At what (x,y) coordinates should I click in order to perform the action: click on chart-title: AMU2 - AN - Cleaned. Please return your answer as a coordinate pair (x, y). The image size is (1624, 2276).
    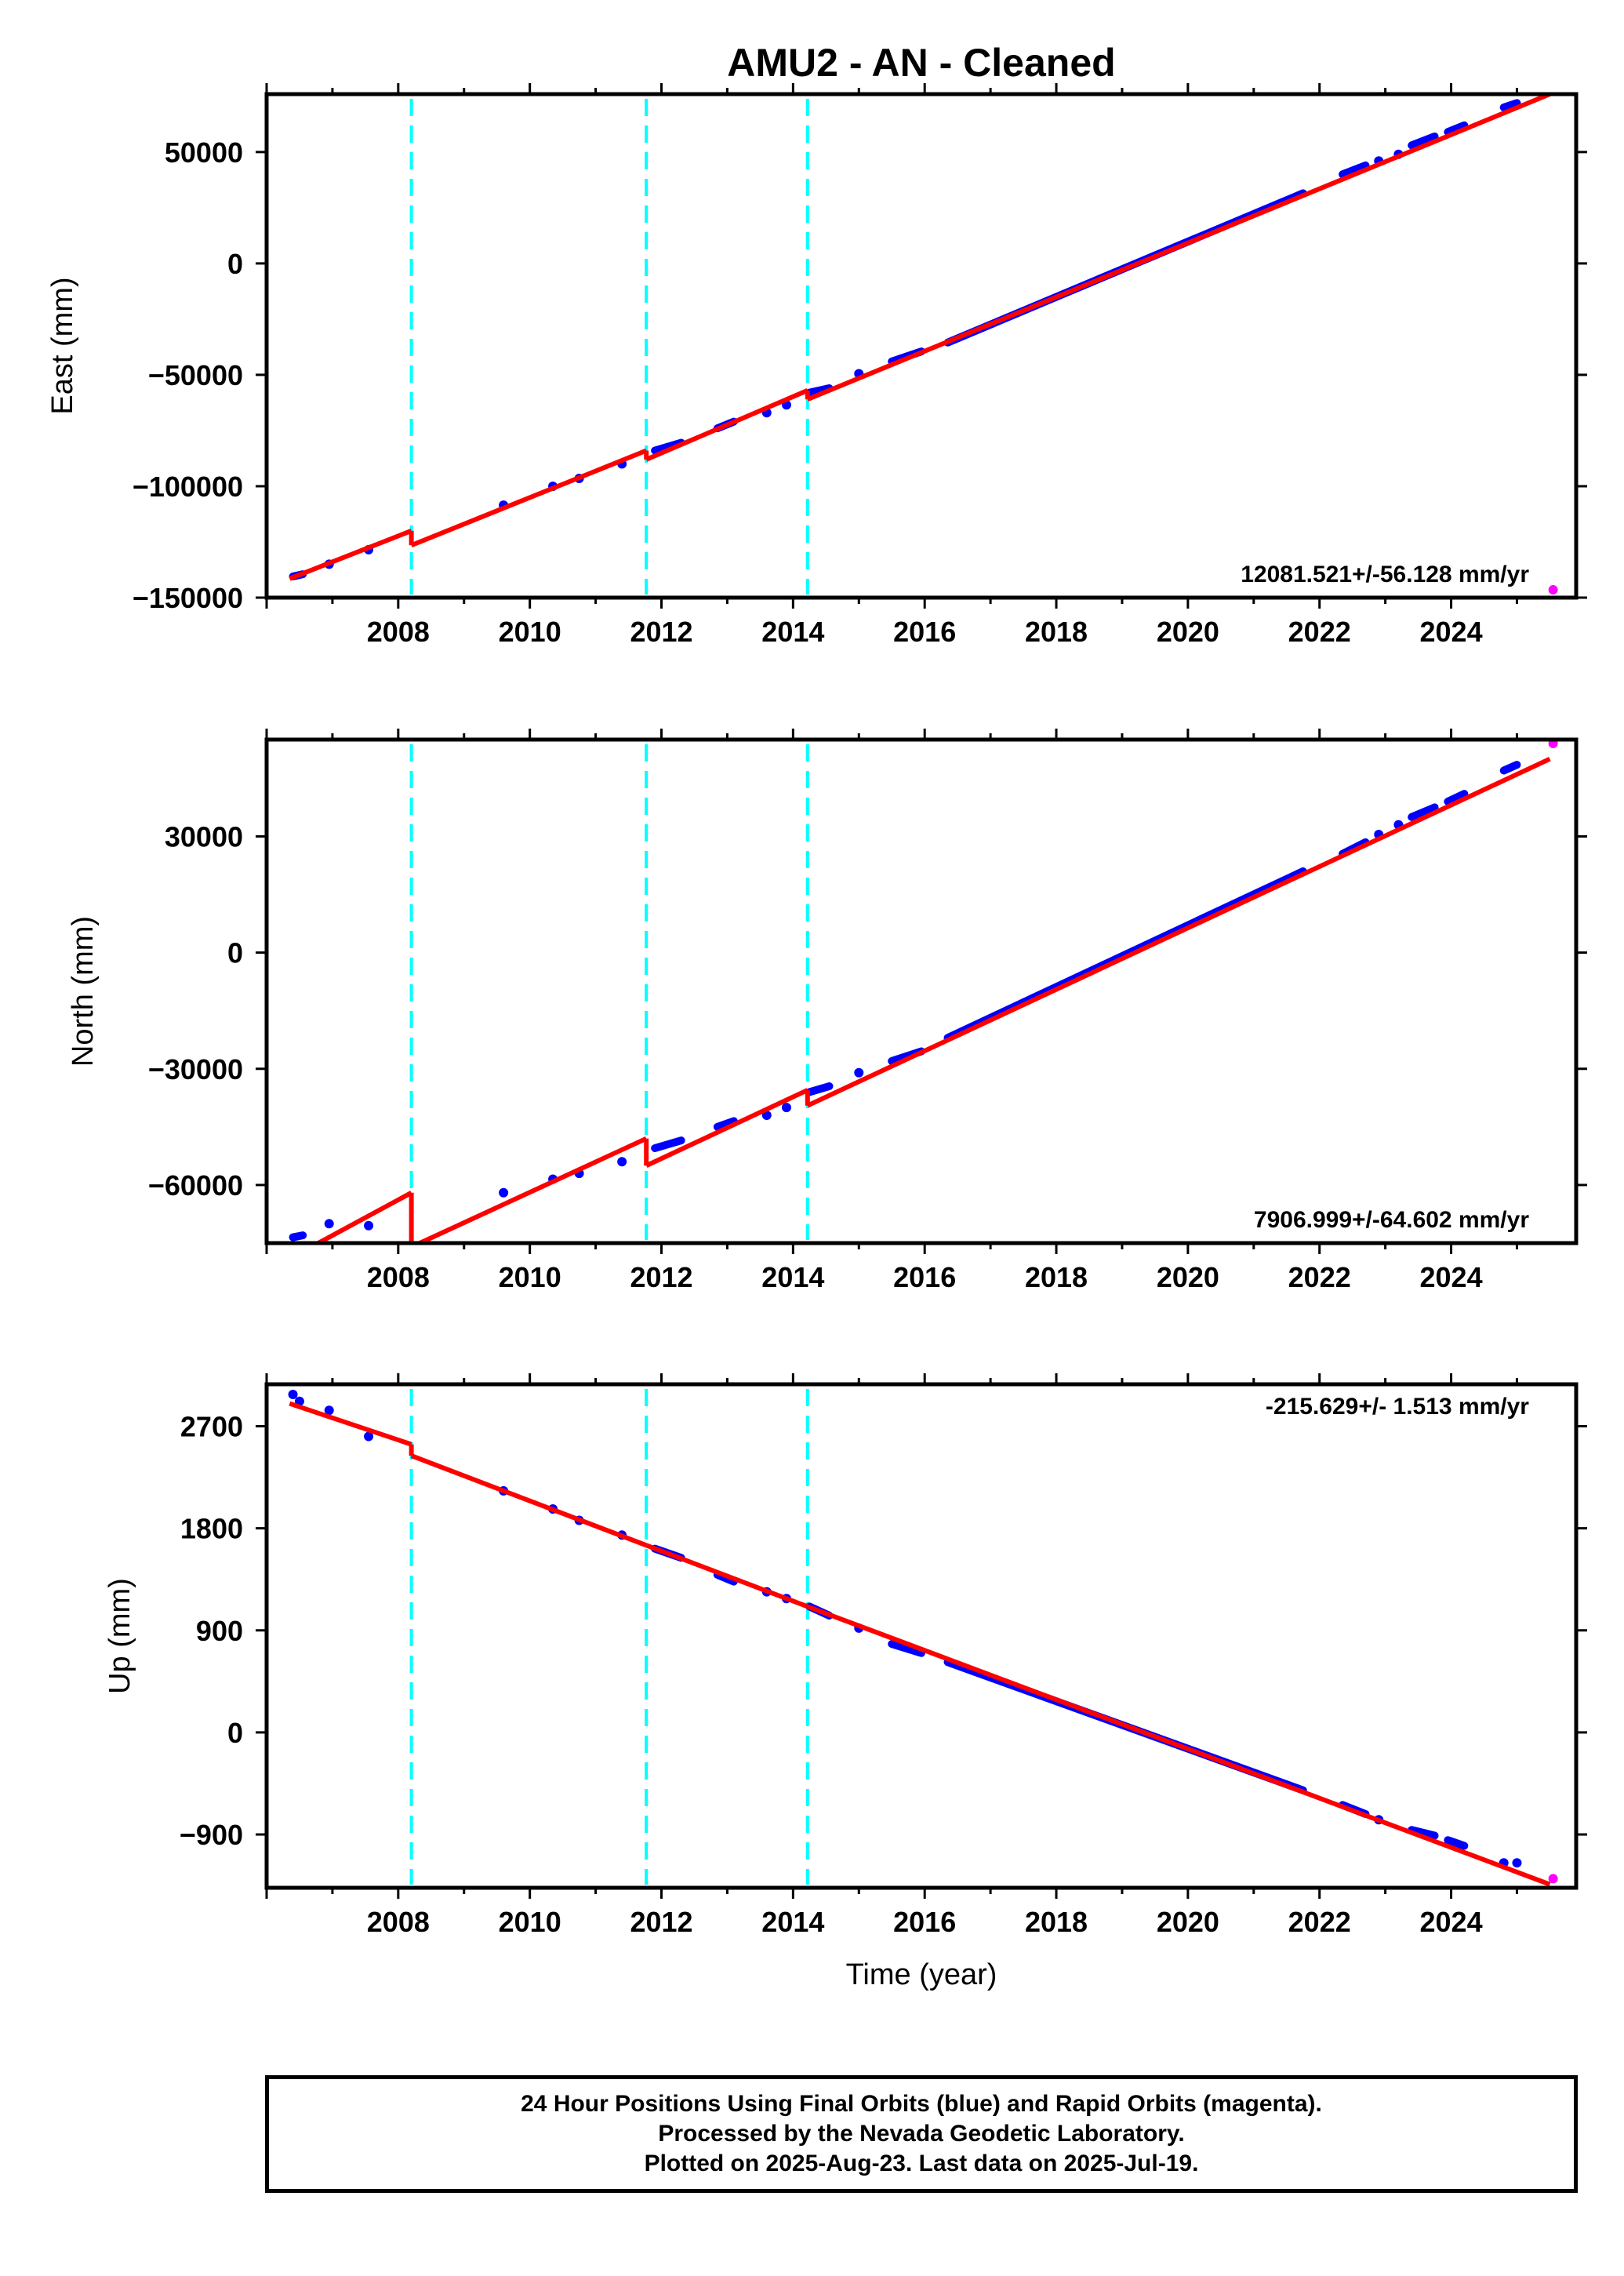
    Looking at the image, I should click on (921, 63).